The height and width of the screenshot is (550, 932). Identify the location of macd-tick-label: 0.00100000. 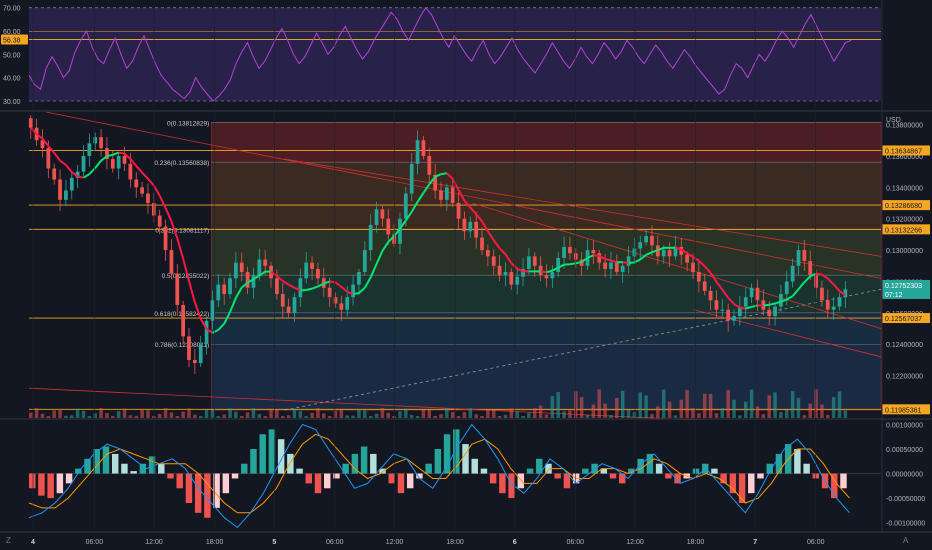
(904, 425).